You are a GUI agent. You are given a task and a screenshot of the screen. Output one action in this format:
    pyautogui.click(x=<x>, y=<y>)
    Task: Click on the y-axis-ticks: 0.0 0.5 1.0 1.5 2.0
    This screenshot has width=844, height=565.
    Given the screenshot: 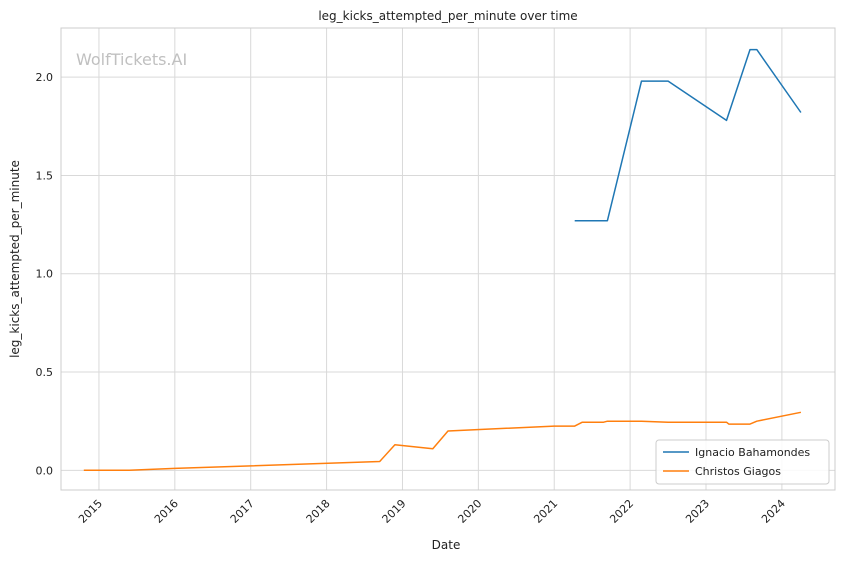 What is the action you would take?
    pyautogui.click(x=45, y=274)
    